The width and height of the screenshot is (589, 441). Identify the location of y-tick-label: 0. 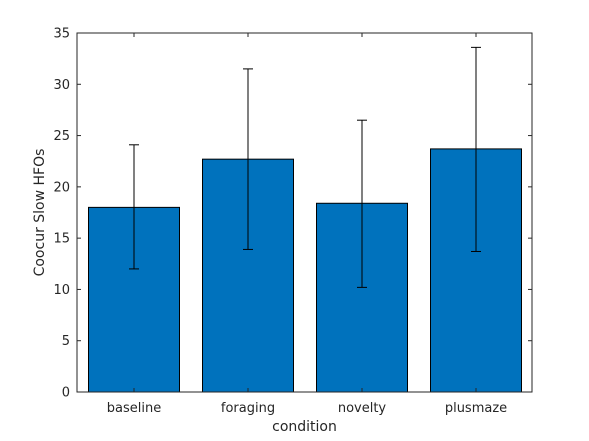
(66, 393).